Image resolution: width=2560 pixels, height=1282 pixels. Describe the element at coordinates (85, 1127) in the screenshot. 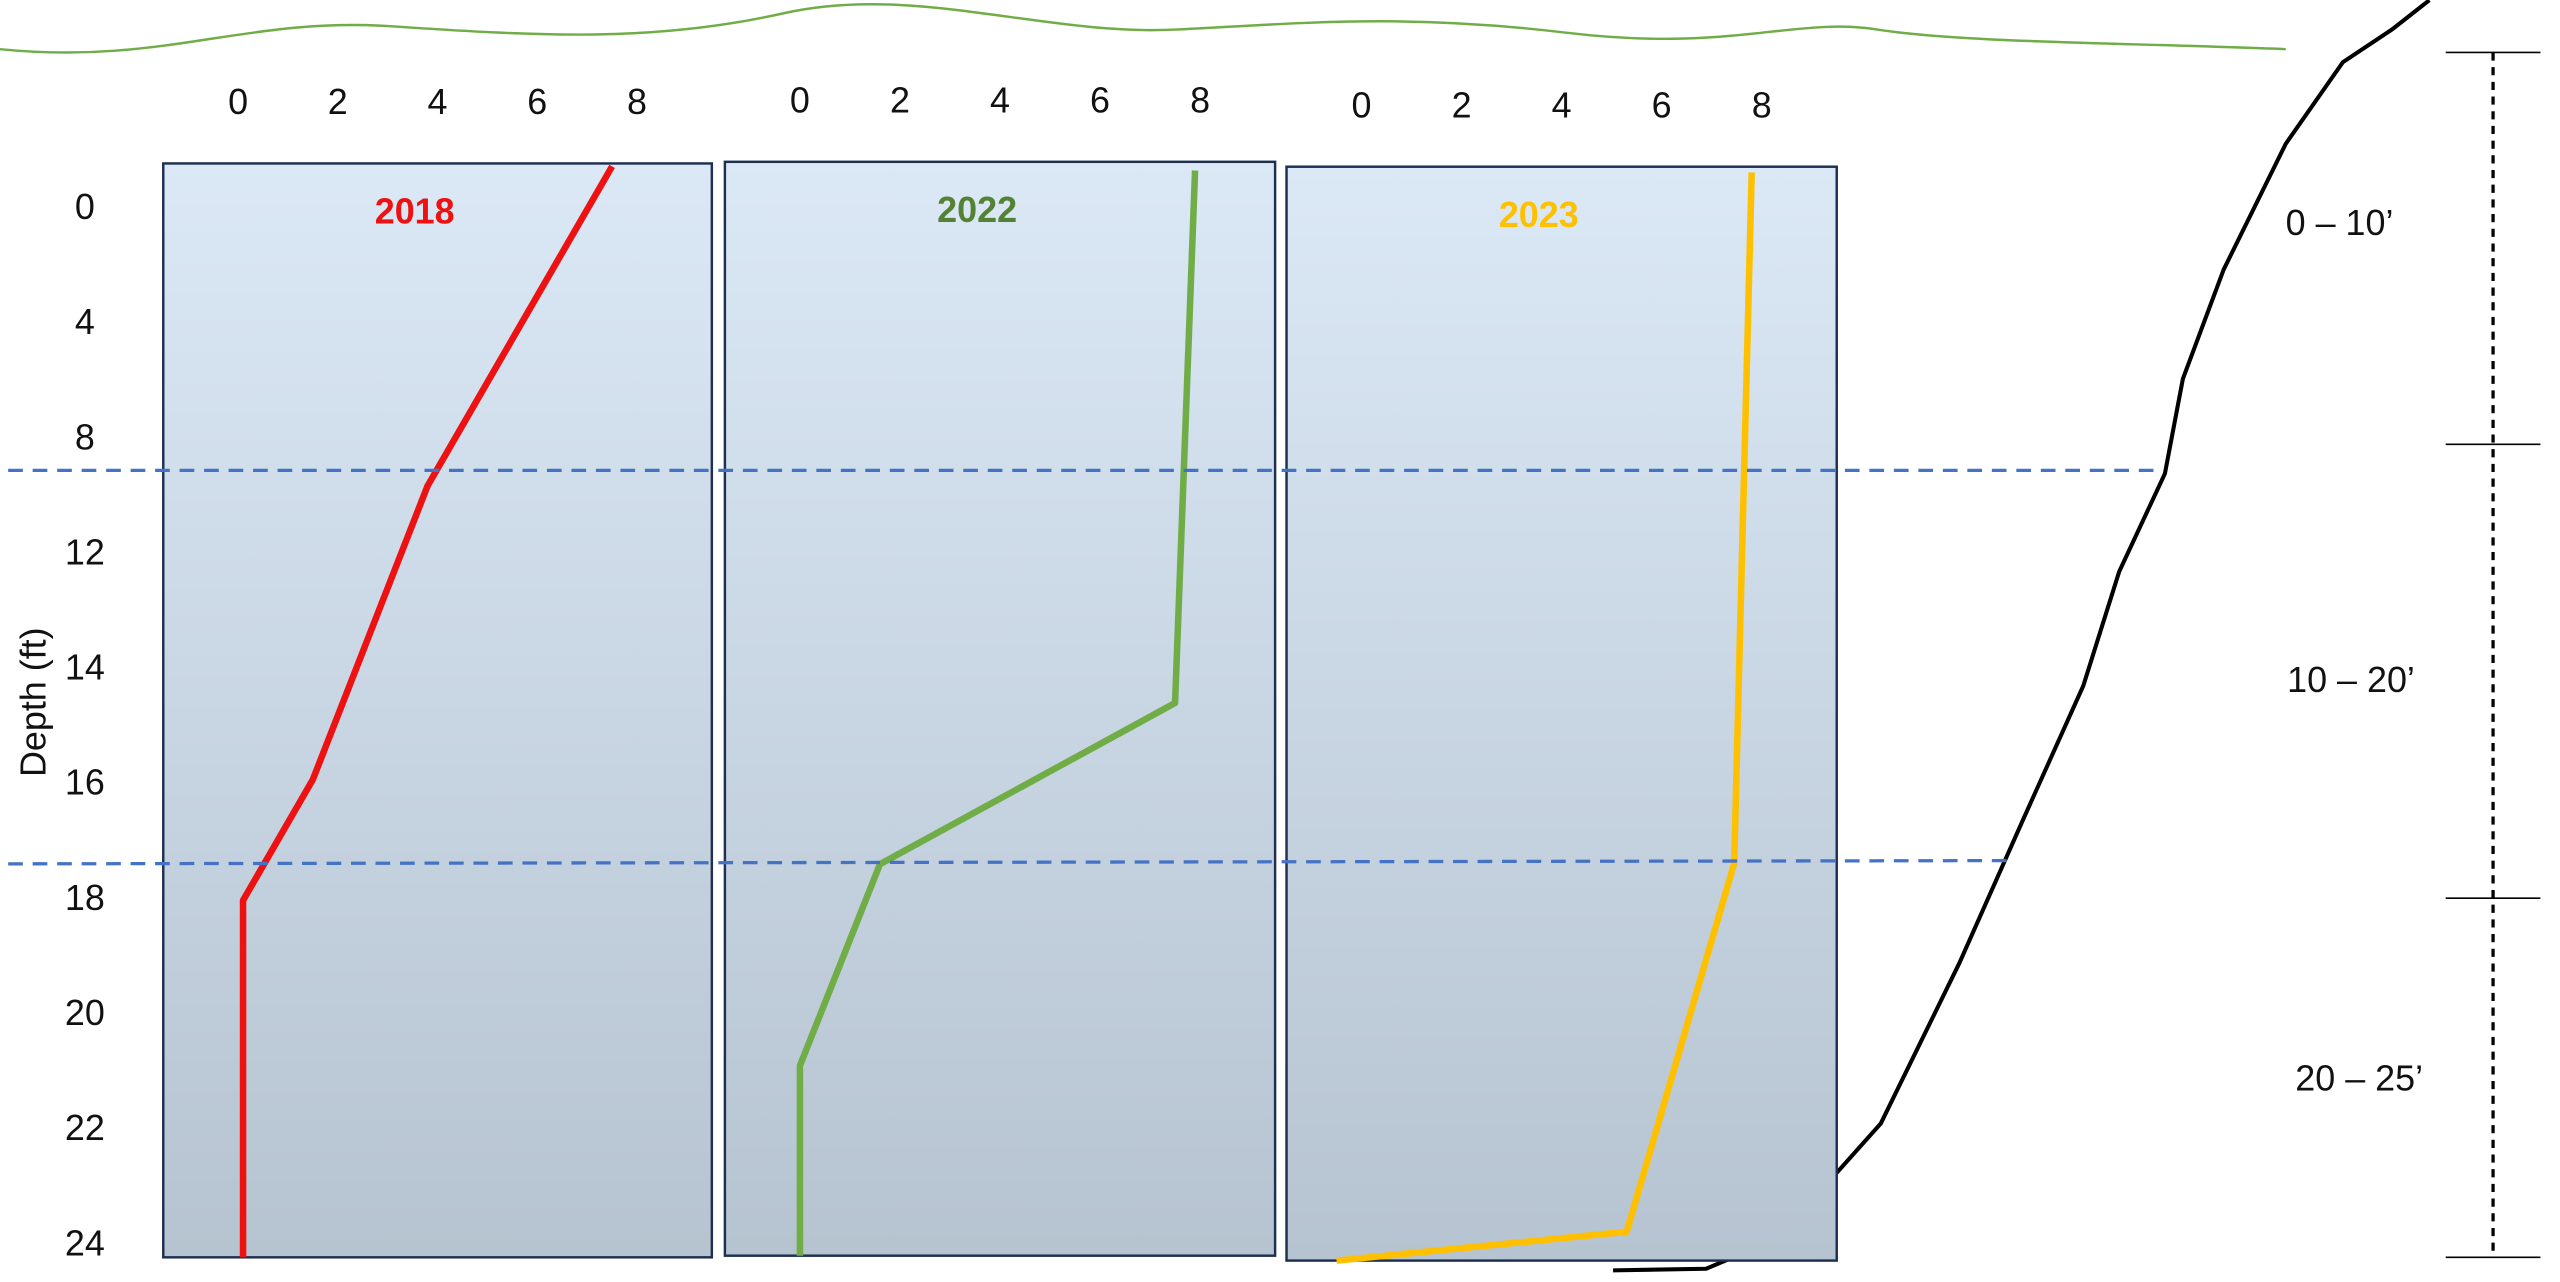

I see `y-tick-label: 22` at that location.